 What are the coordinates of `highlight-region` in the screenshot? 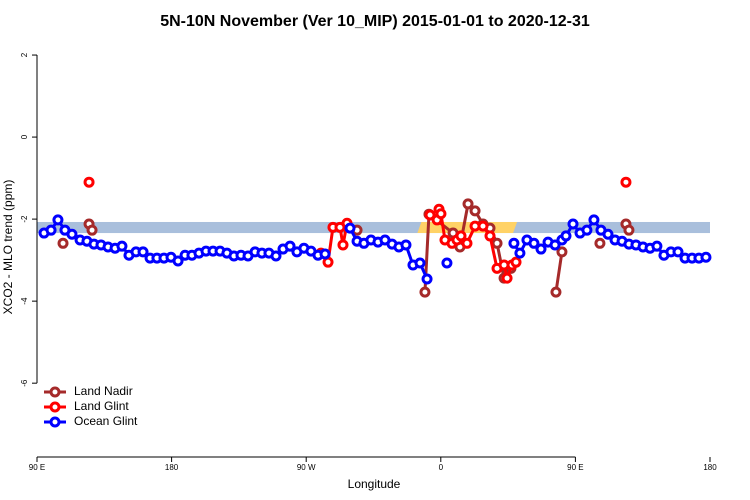 It's located at (467, 227).